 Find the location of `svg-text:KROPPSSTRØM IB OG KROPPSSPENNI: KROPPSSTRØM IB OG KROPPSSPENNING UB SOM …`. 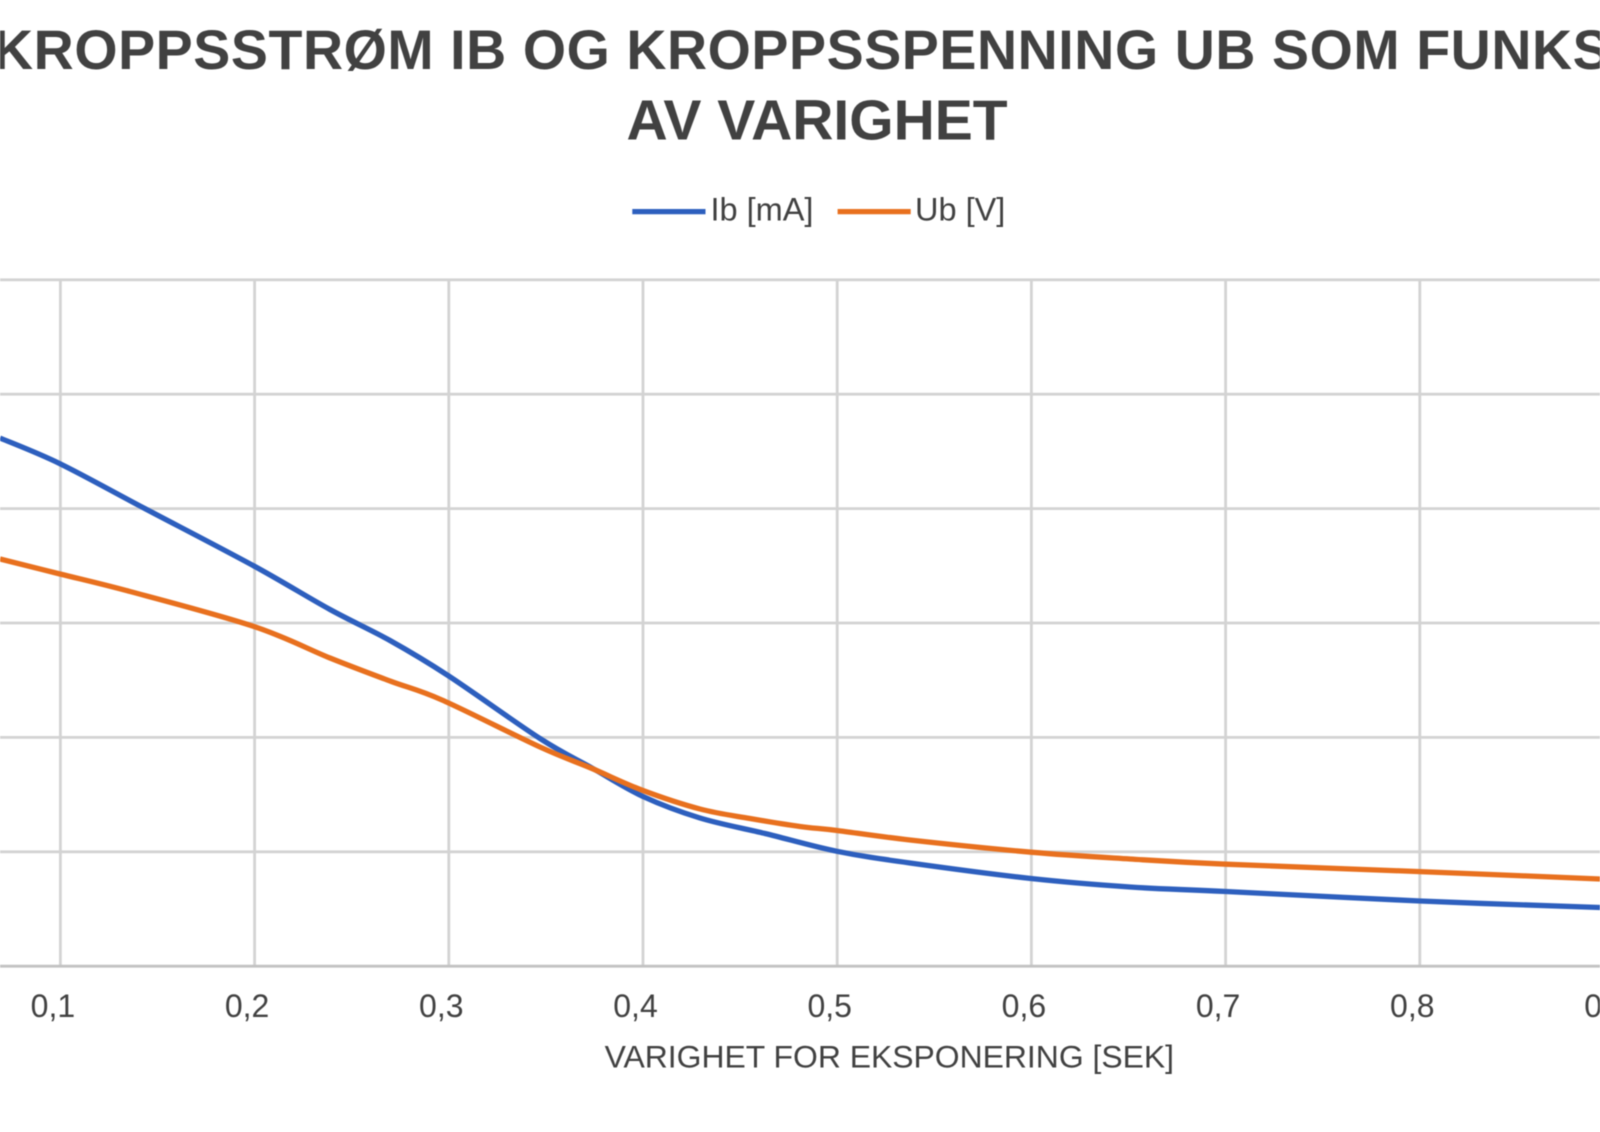

svg-text:KROPPSSTRØM IB OG KROPPSSPENNI: KROPPSSTRØM IB OG KROPPSSPENNING UB SOM … is located at coordinates (800, 50).